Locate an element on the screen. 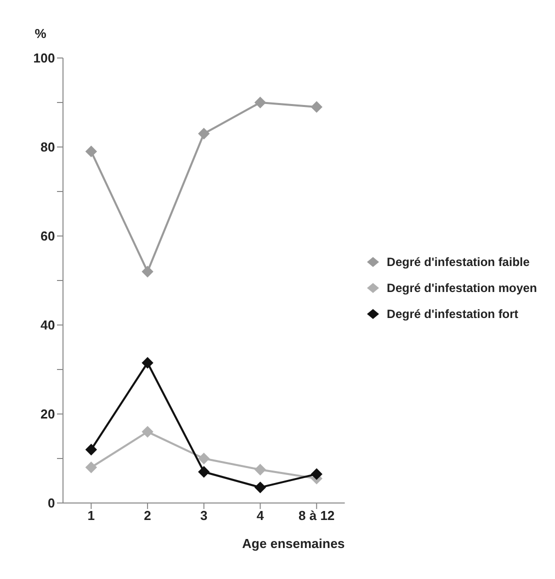 The width and height of the screenshot is (555, 579). x-tick-label: 2 is located at coordinates (148, 516).